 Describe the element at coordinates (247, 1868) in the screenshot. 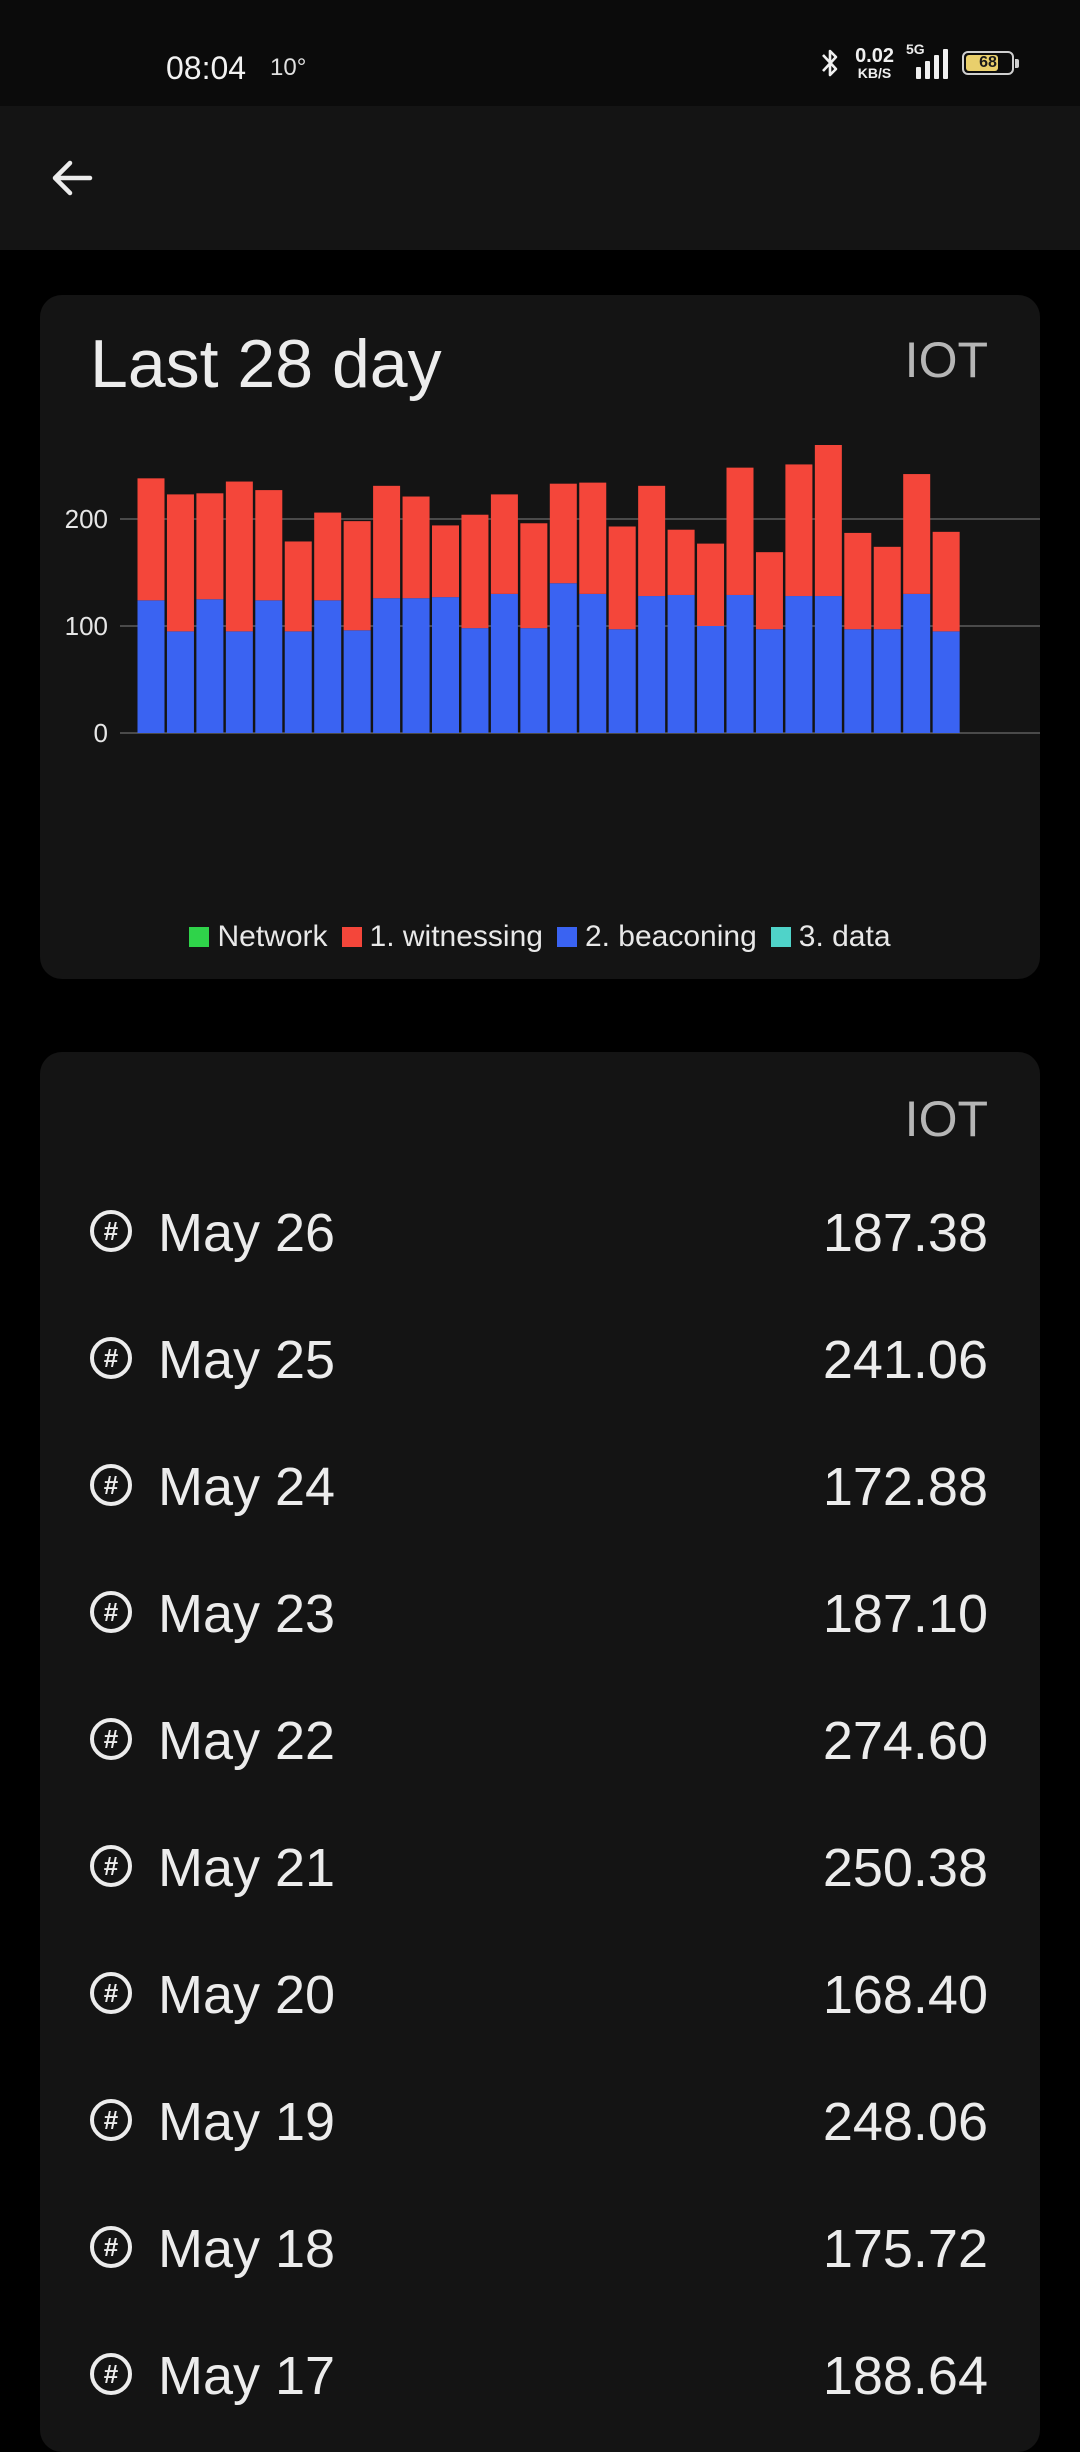

I see `row-date: May 21` at that location.